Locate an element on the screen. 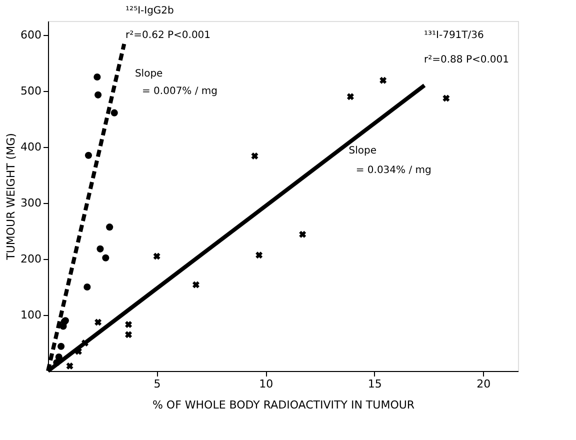 The image size is (576, 440). x-tick-label: 5 is located at coordinates (157, 384).